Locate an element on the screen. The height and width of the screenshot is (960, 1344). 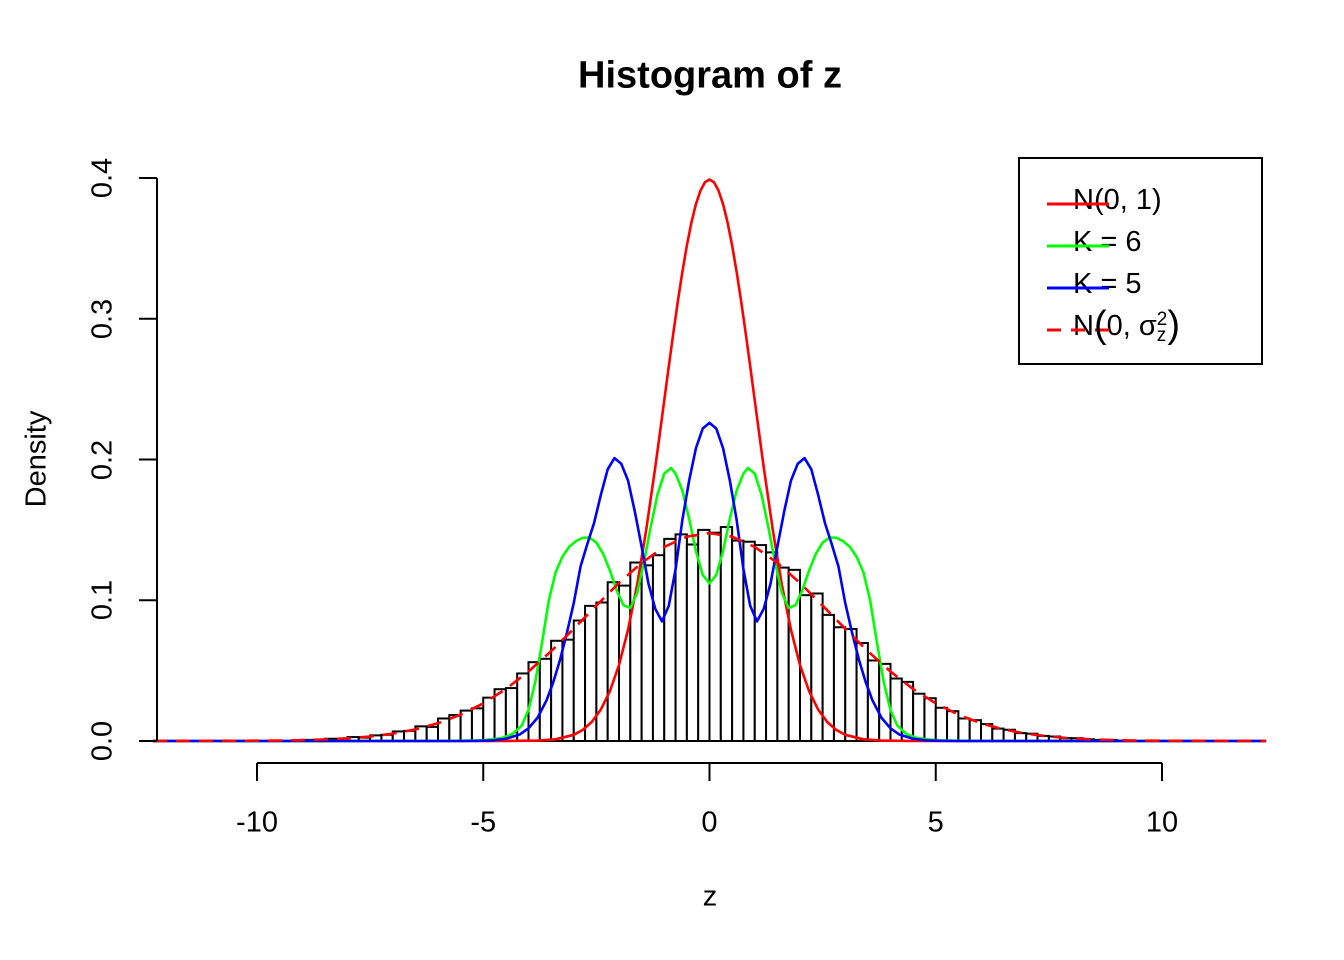
nsigma-sub: z is located at coordinates (1161, 335).